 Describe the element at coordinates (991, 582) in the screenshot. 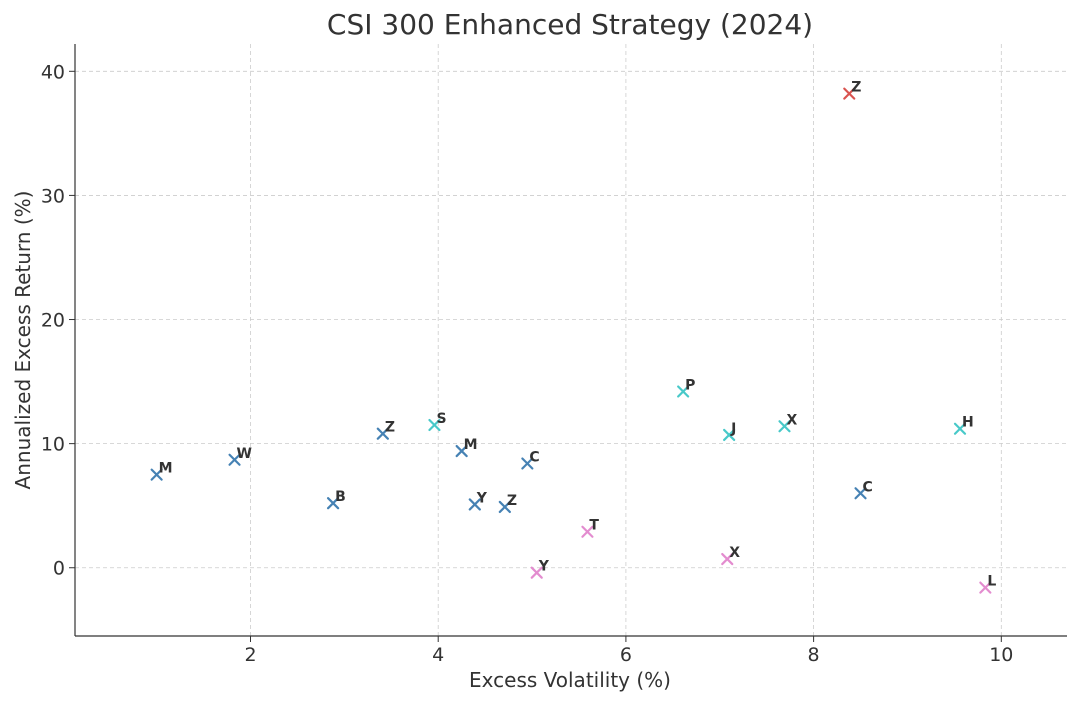

I see `point-label: L` at that location.